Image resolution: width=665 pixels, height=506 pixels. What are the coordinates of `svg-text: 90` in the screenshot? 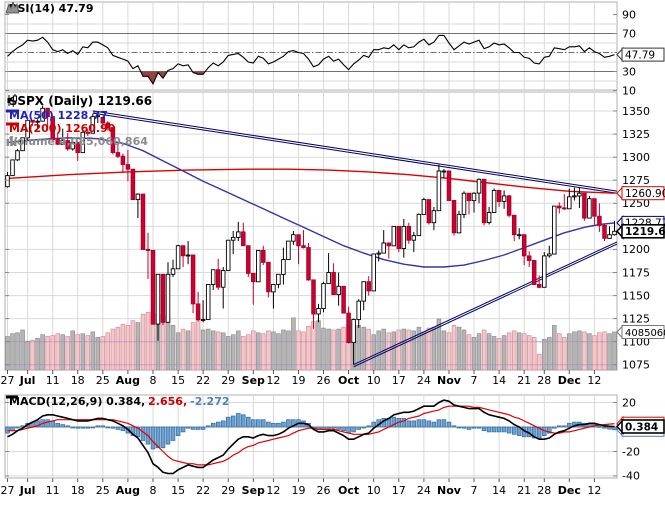 It's located at (629, 14).